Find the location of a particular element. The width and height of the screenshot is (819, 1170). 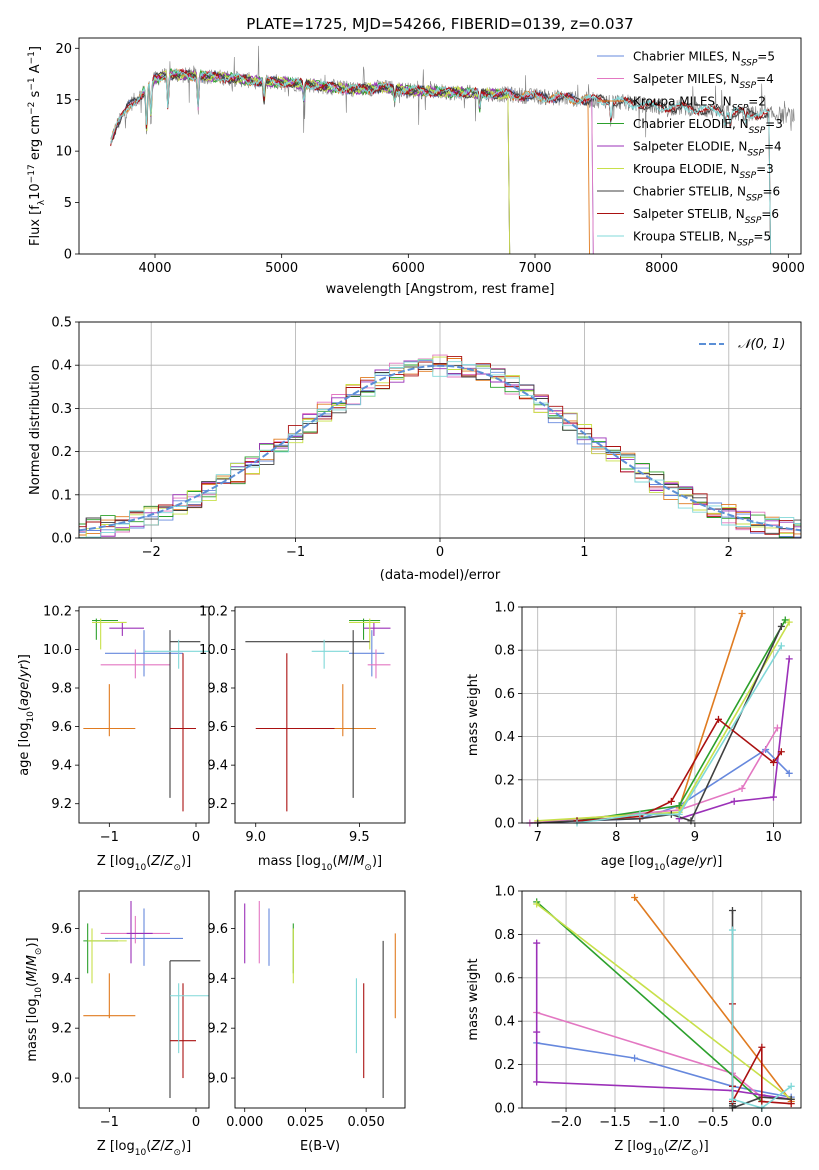

x-tick-label: 2 is located at coordinates (729, 552).